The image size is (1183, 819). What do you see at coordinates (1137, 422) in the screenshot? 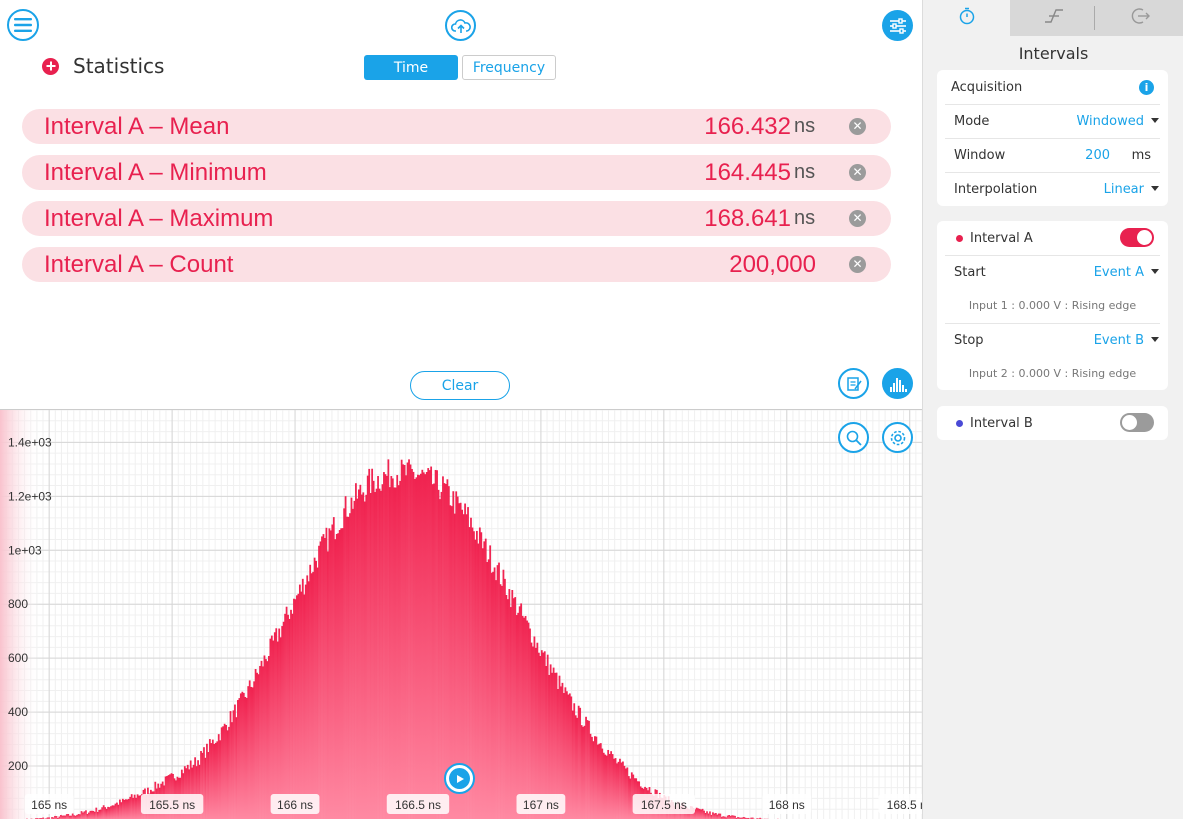
I see `interval-b-toggle` at bounding box center [1137, 422].